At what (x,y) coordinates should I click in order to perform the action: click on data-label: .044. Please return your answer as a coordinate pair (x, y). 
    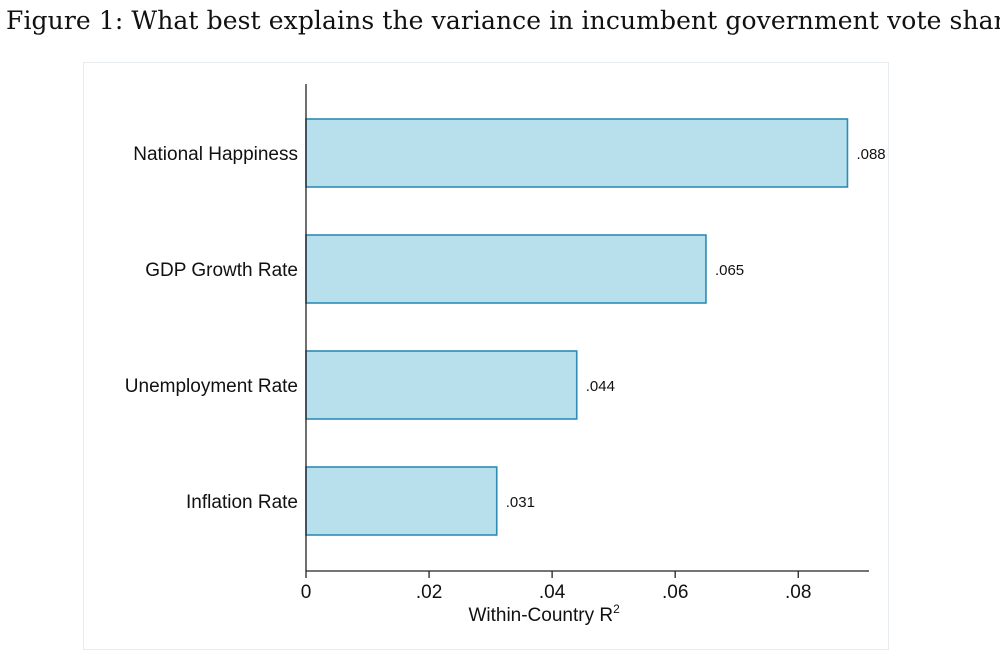
    Looking at the image, I should click on (600, 386).